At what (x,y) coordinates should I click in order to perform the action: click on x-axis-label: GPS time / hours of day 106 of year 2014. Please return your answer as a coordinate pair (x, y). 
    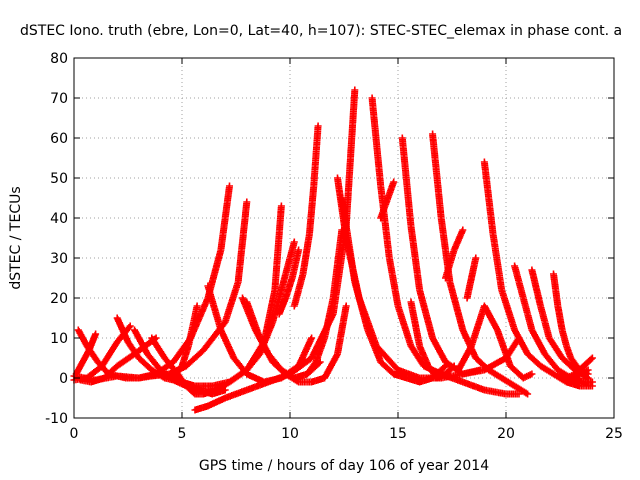
    Looking at the image, I should click on (344, 466).